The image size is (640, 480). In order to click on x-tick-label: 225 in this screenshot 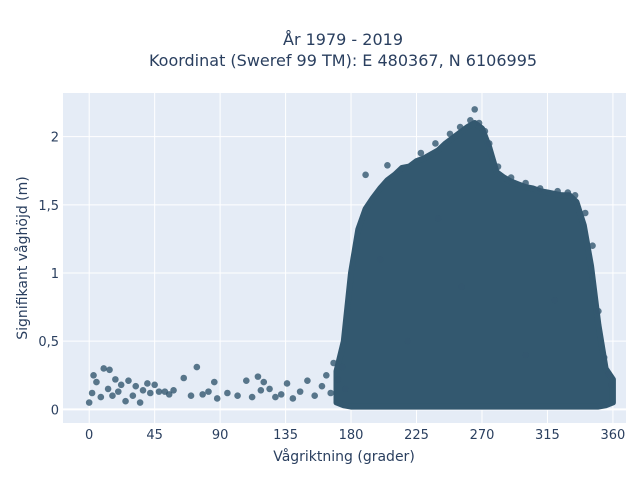, I will do `click(416, 435)`.